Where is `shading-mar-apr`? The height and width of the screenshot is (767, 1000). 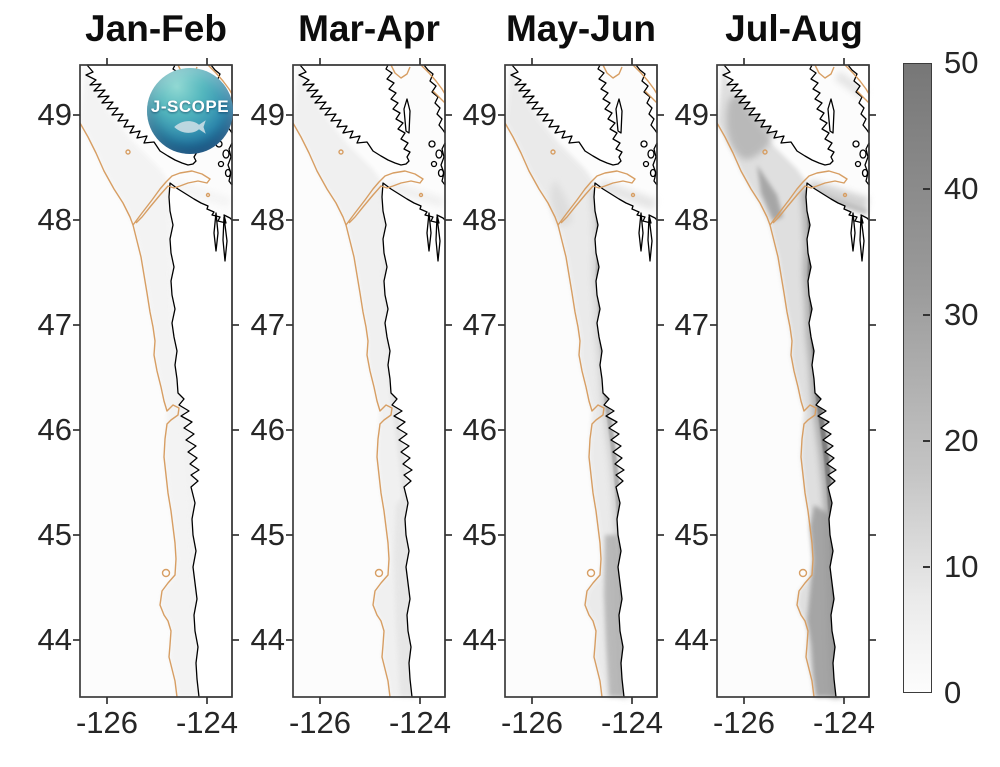 shading-mar-apr is located at coordinates (369, 381).